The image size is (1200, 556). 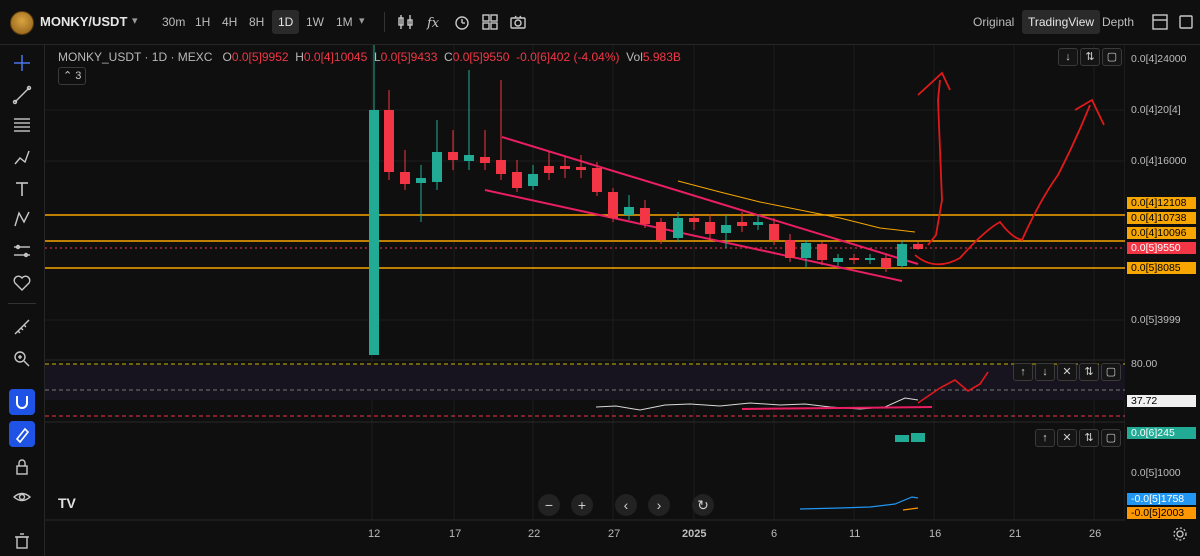 What do you see at coordinates (344, 22) in the screenshot?
I see `tab-1m: 1M` at bounding box center [344, 22].